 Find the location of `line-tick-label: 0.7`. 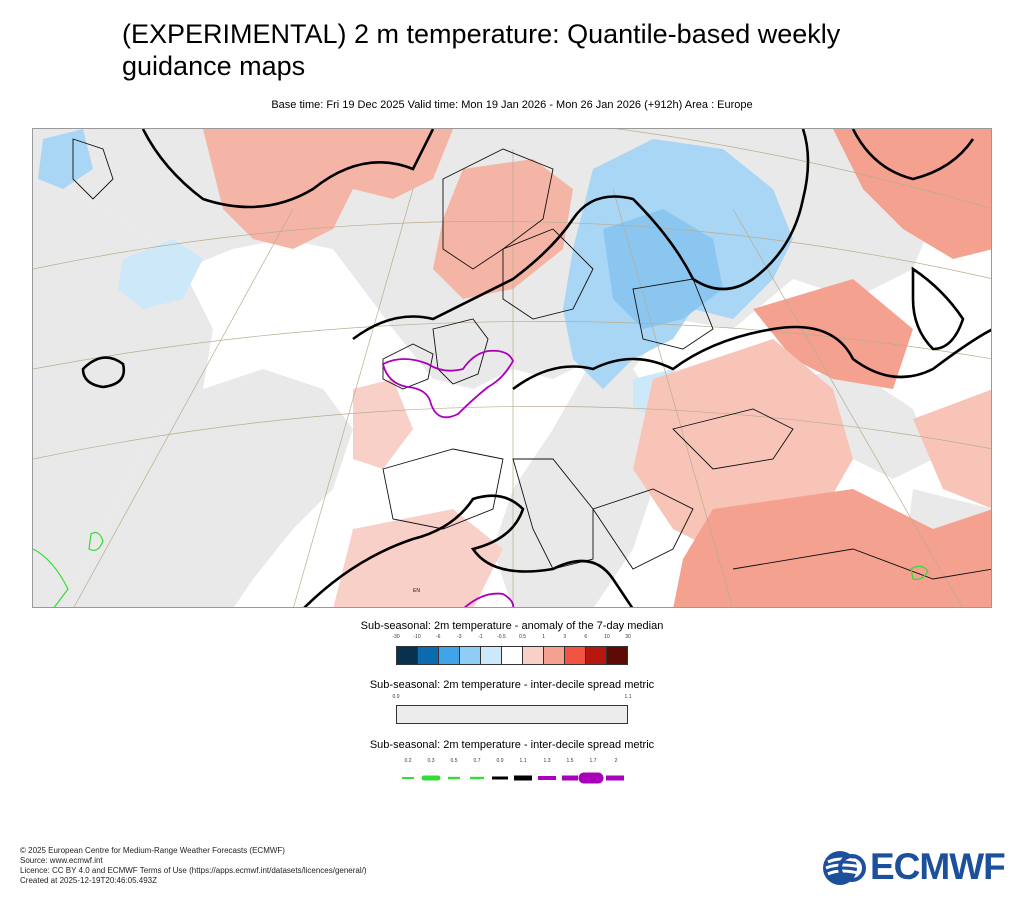

line-tick-label: 0.7 is located at coordinates (477, 761).